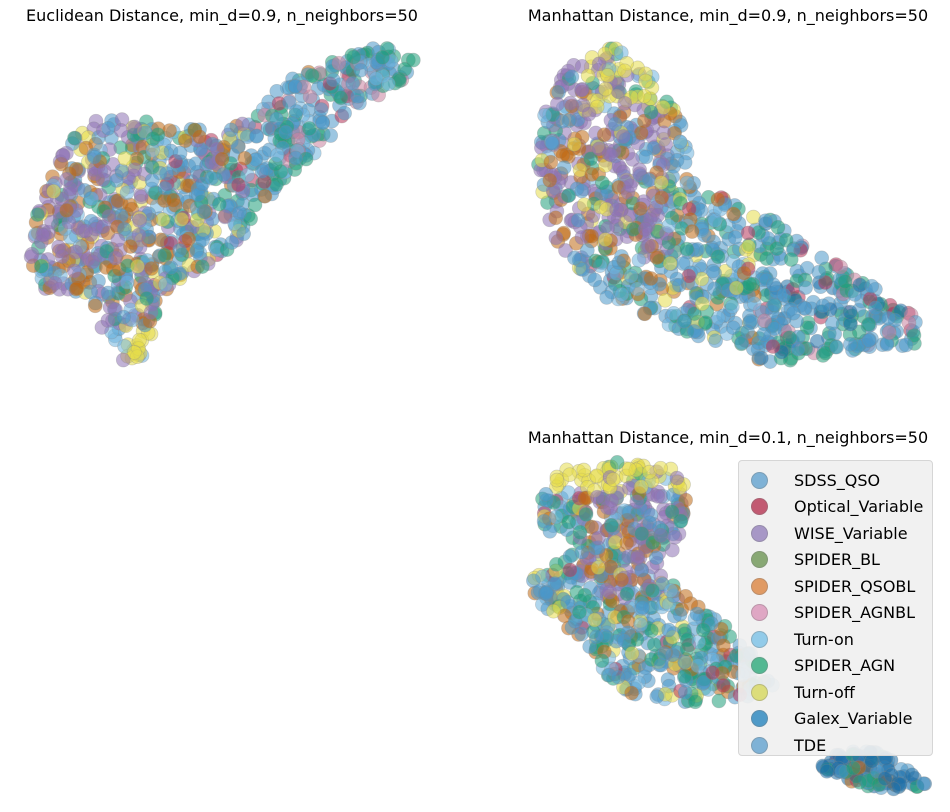 This screenshot has height=812, width=950. What do you see at coordinates (851, 533) in the screenshot?
I see `legend-label: WISE_Variable` at bounding box center [851, 533].